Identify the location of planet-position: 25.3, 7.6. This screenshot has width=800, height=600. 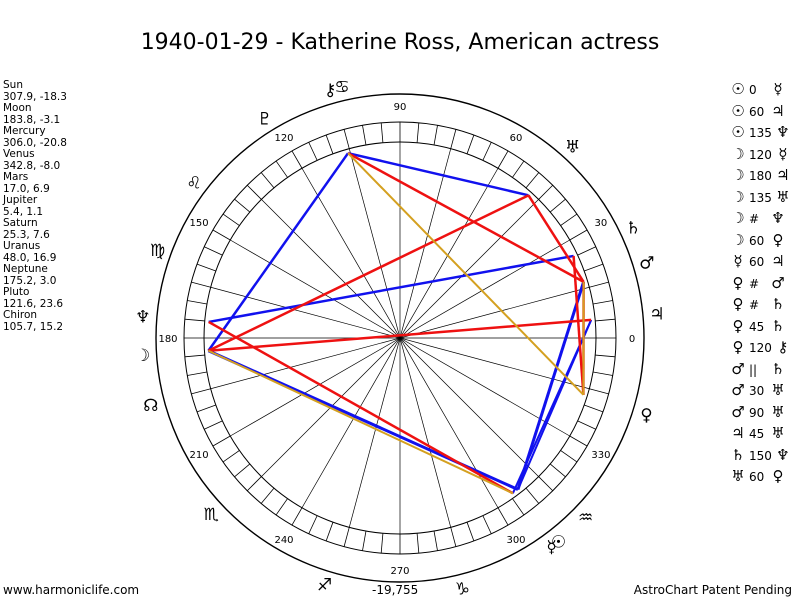
(26, 234).